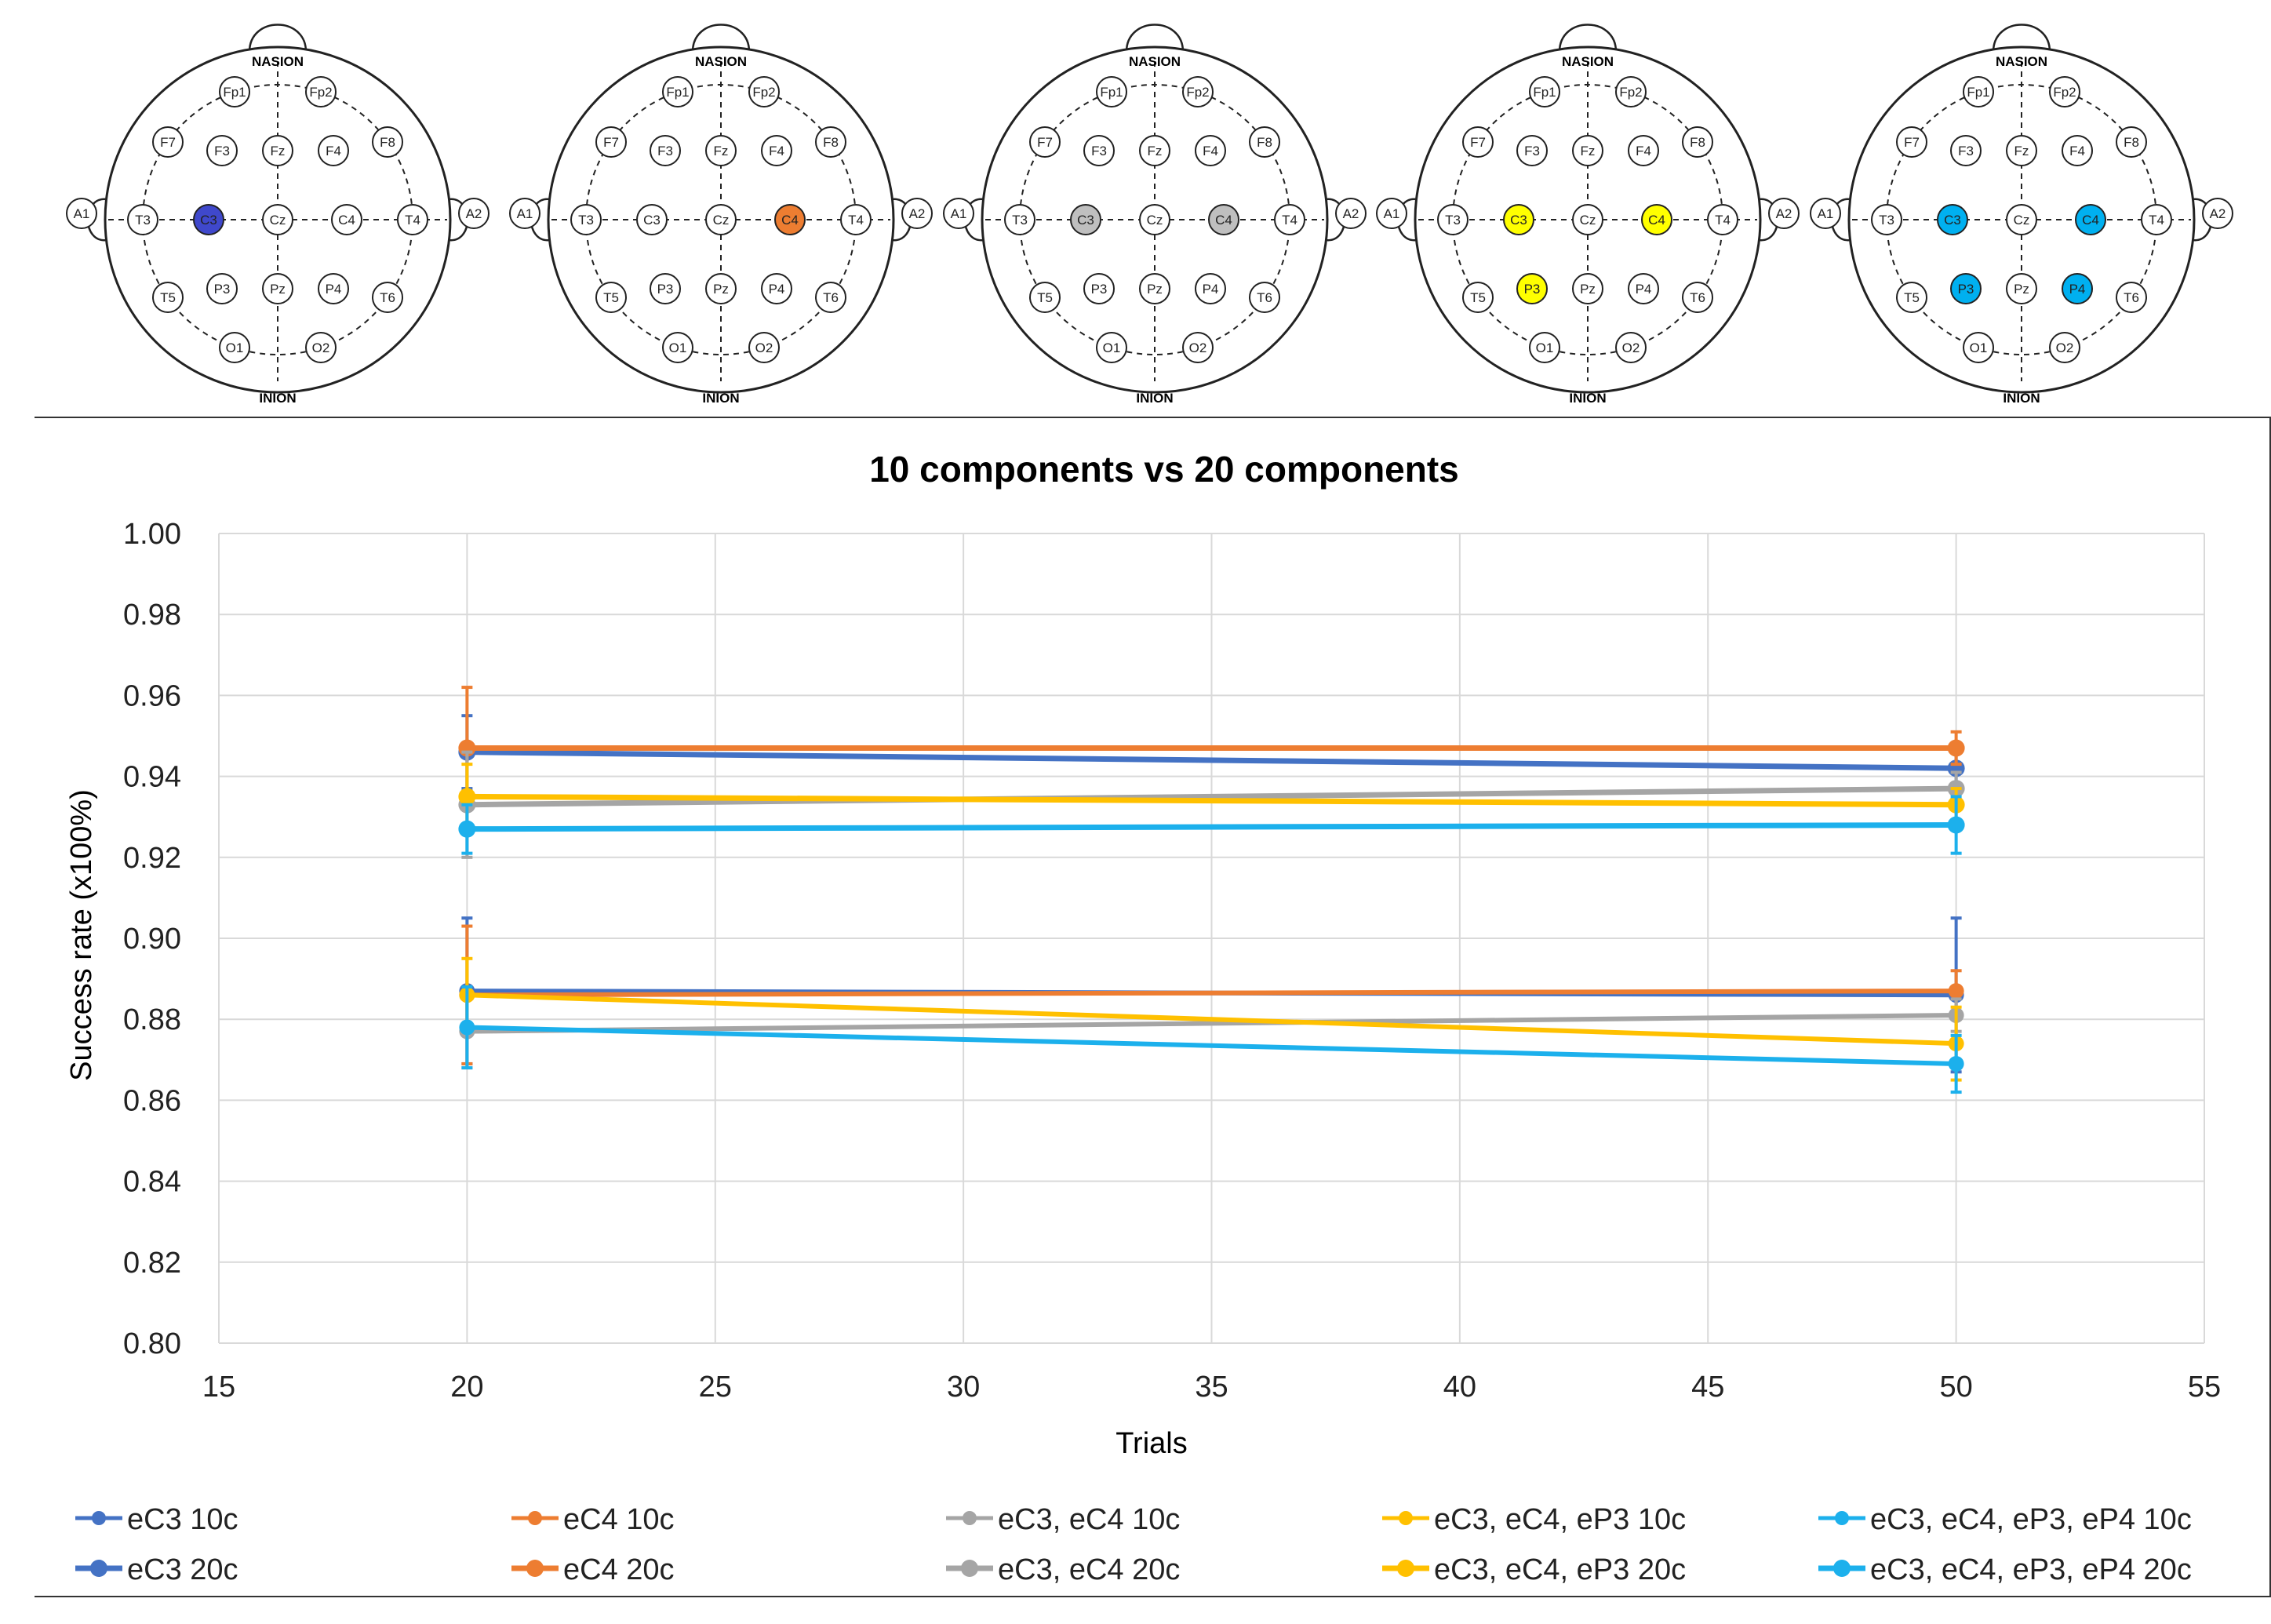  I want to click on electrode-p3, so click(1532, 289).